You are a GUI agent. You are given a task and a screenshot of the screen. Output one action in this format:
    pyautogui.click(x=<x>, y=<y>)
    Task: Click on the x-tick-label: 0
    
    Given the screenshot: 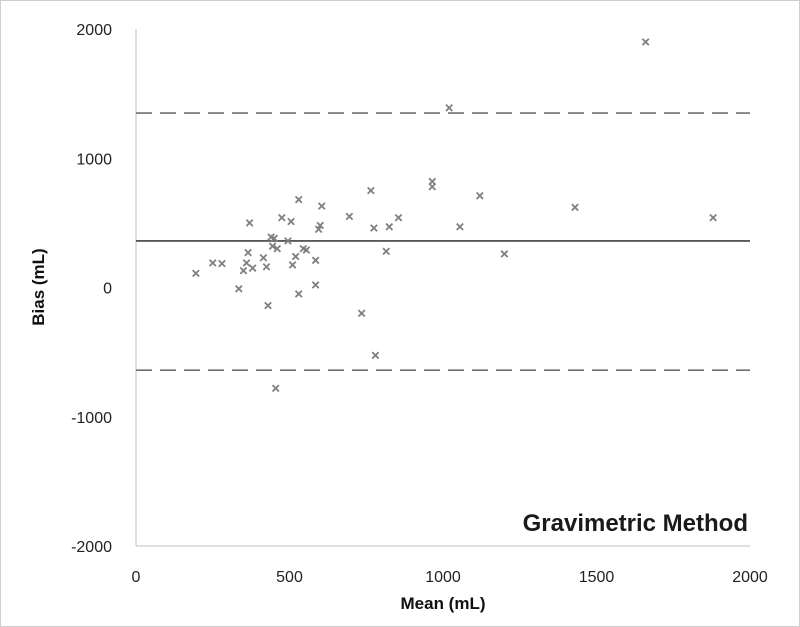 What is the action you would take?
    pyautogui.click(x=136, y=577)
    